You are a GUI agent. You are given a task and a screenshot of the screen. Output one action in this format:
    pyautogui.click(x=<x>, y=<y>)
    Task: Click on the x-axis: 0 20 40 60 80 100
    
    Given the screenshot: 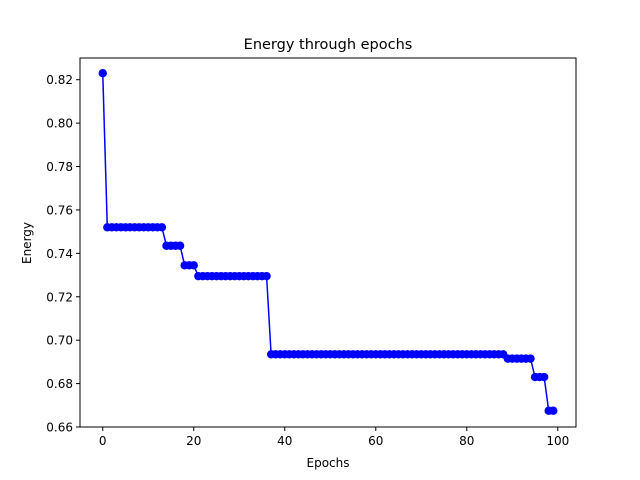 What is the action you would take?
    pyautogui.click(x=334, y=437)
    